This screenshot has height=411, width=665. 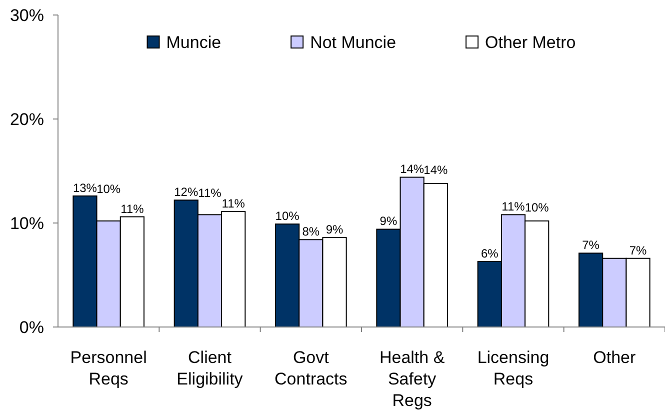 I want to click on x-tick-label: Govt Contracts, so click(x=311, y=368).